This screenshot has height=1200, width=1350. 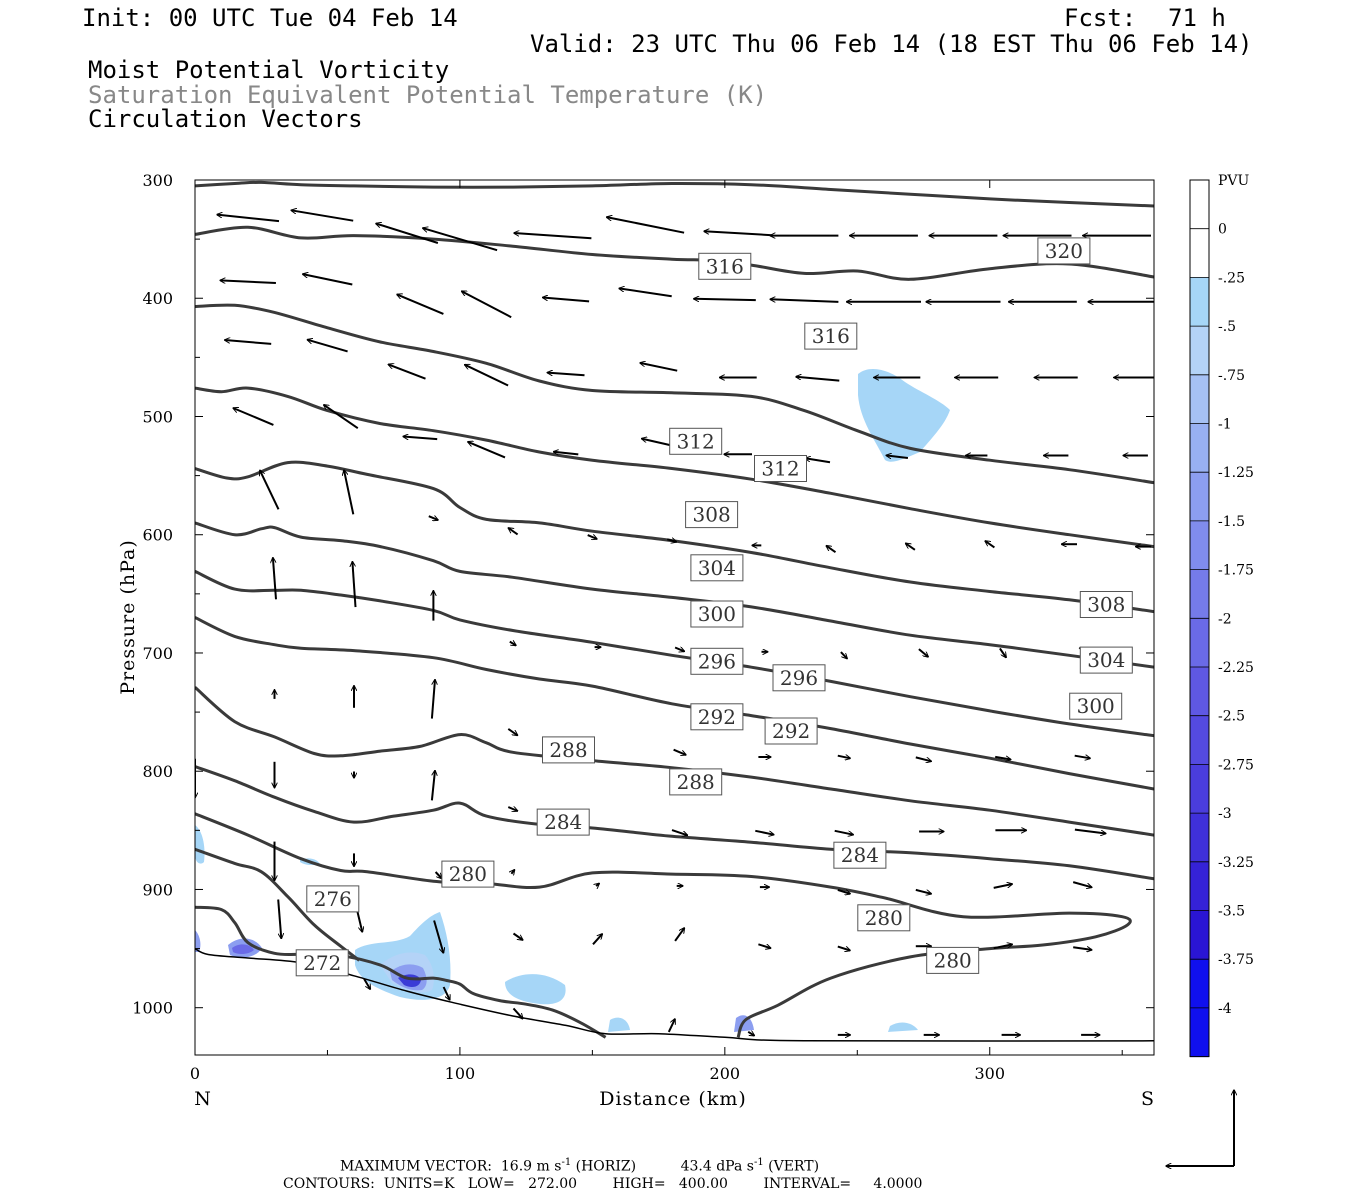 What do you see at coordinates (157, 180) in the screenshot?
I see `y-tick-label: 300` at bounding box center [157, 180].